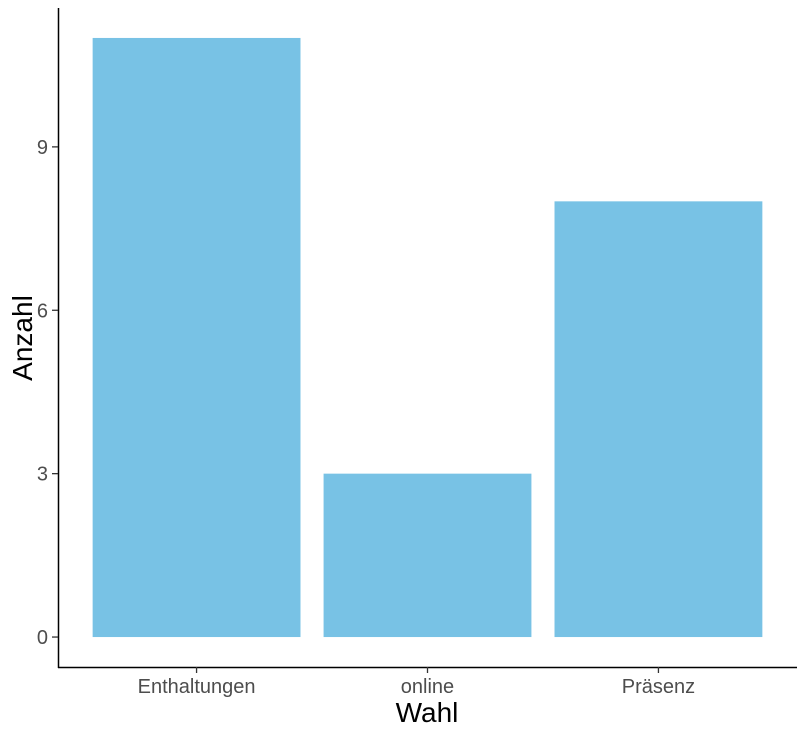 The image size is (805, 735). I want to click on x-axis-title: Wahl, so click(427, 712).